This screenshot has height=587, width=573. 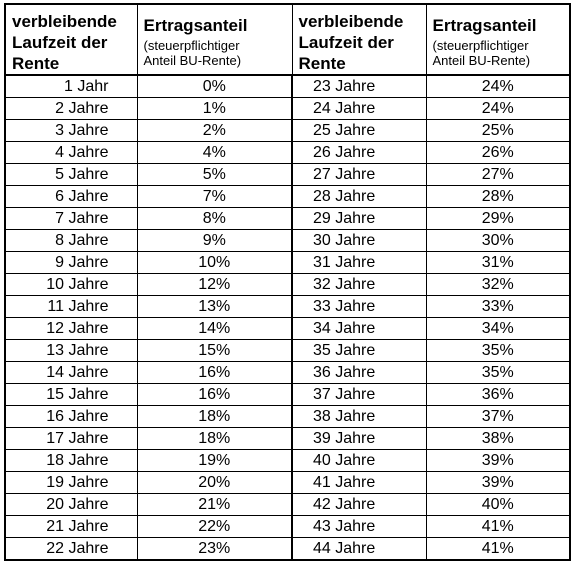 I want to click on table-row: 1 Jahr 0% 23 Jahre 24%, so click(x=287, y=86).